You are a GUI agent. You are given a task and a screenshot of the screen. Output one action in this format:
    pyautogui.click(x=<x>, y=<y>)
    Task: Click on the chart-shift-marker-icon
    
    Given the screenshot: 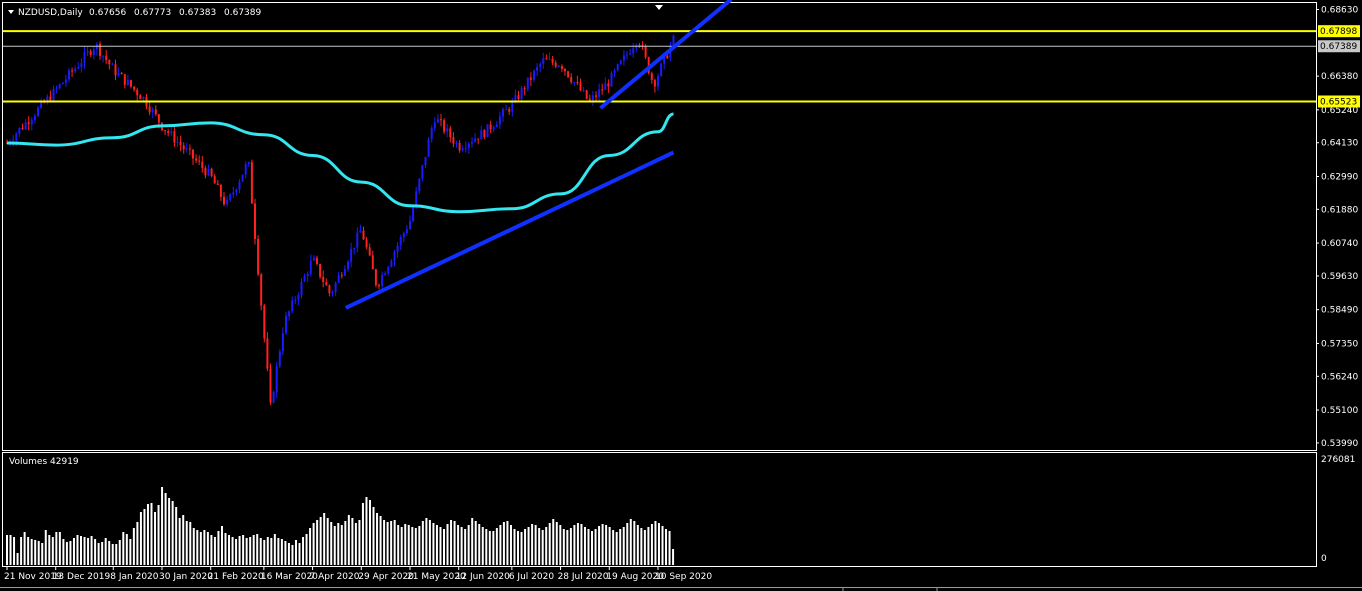 What is the action you would take?
    pyautogui.click(x=659, y=7)
    